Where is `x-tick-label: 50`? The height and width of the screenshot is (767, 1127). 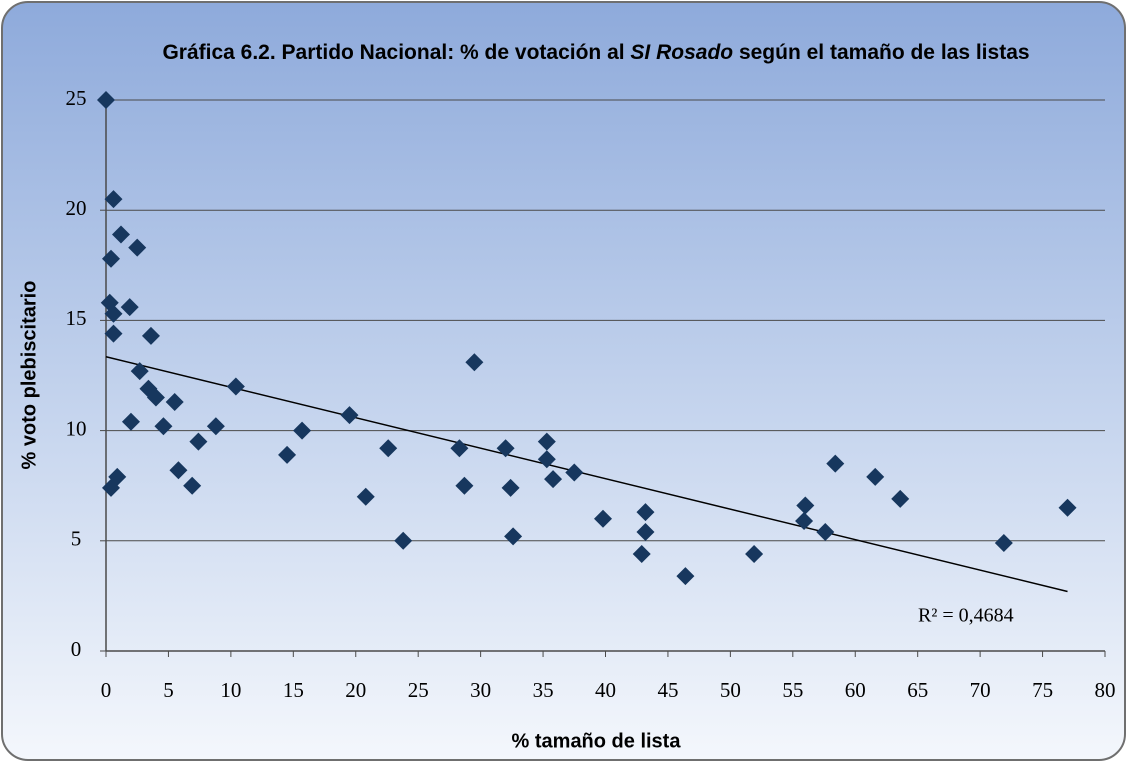
x-tick-label: 50 is located at coordinates (730, 690).